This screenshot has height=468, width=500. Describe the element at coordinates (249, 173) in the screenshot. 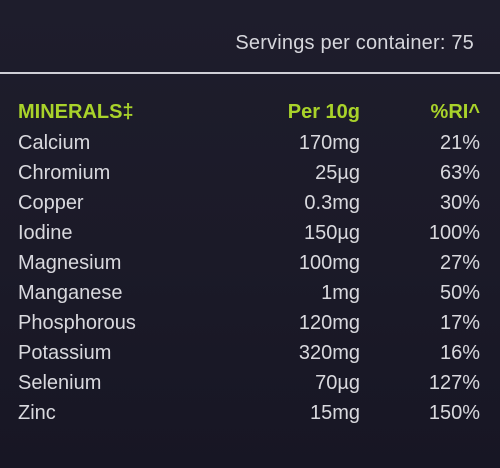

I see `table-row: Chromium 25µg 63%` at that location.